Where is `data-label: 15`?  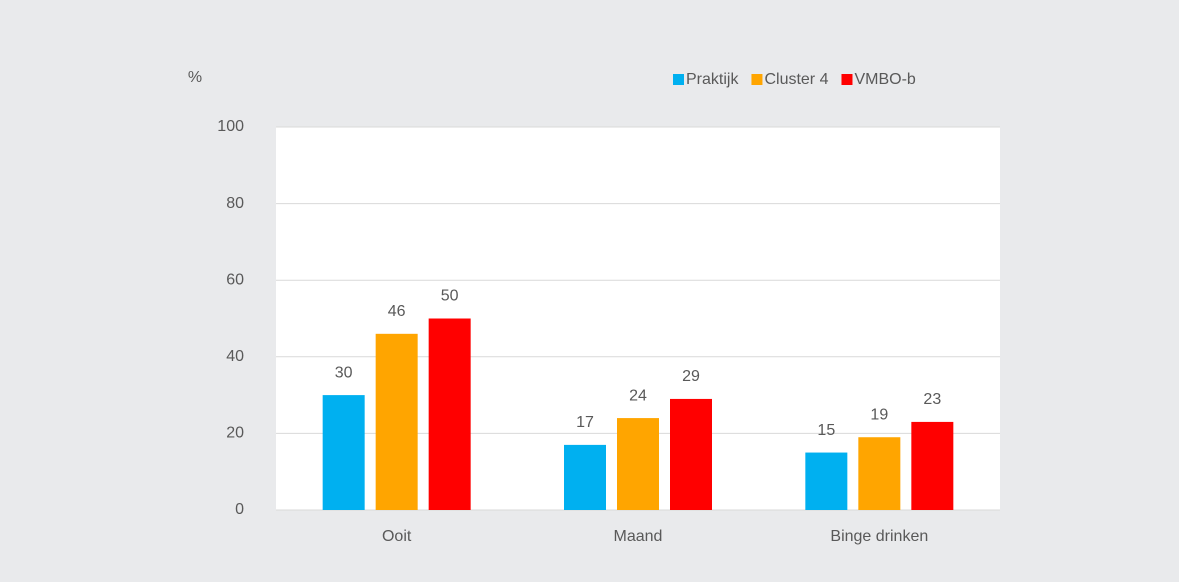
data-label: 15 is located at coordinates (826, 430).